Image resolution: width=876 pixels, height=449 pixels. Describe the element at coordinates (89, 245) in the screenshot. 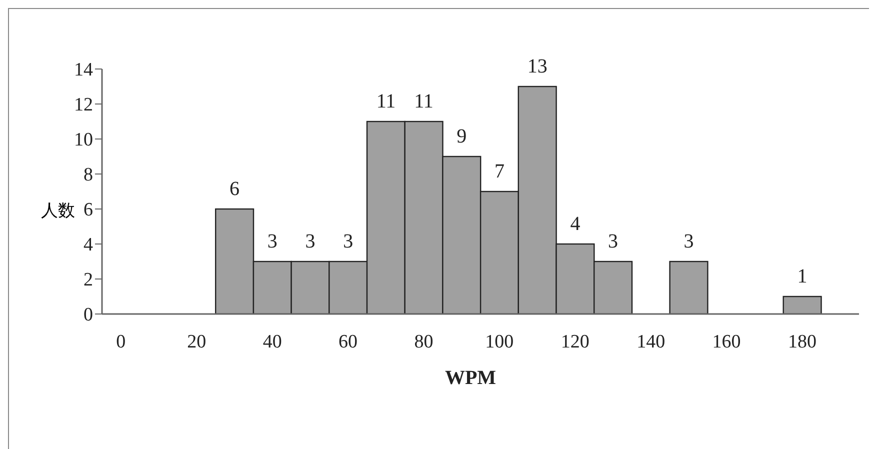

I see `y-tick-label: 4` at that location.